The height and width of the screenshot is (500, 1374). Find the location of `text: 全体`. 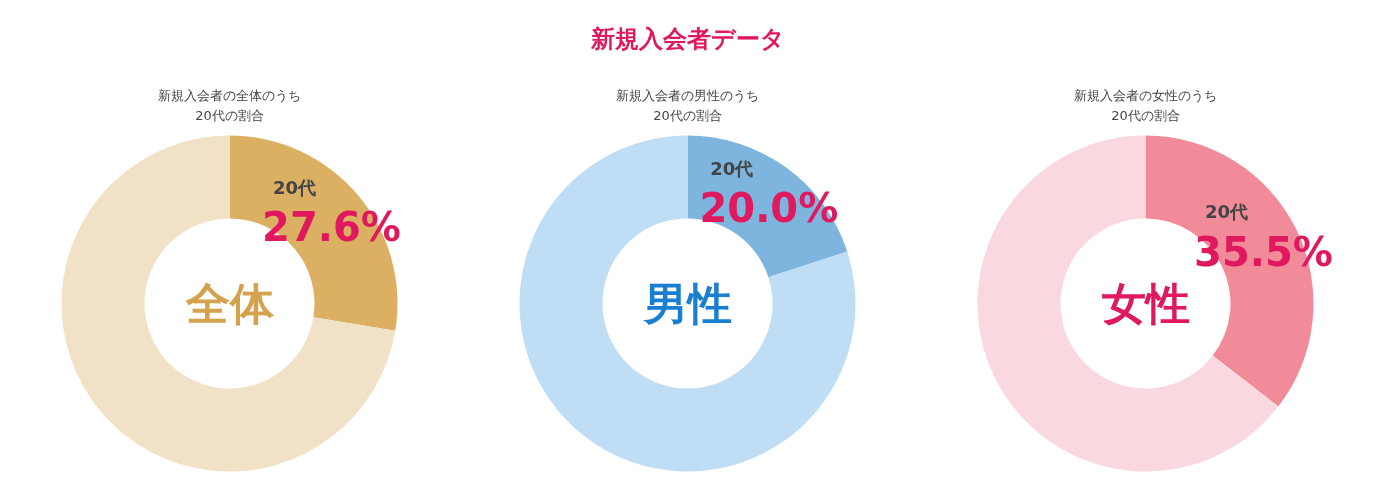

text: 全体 is located at coordinates (229, 303).